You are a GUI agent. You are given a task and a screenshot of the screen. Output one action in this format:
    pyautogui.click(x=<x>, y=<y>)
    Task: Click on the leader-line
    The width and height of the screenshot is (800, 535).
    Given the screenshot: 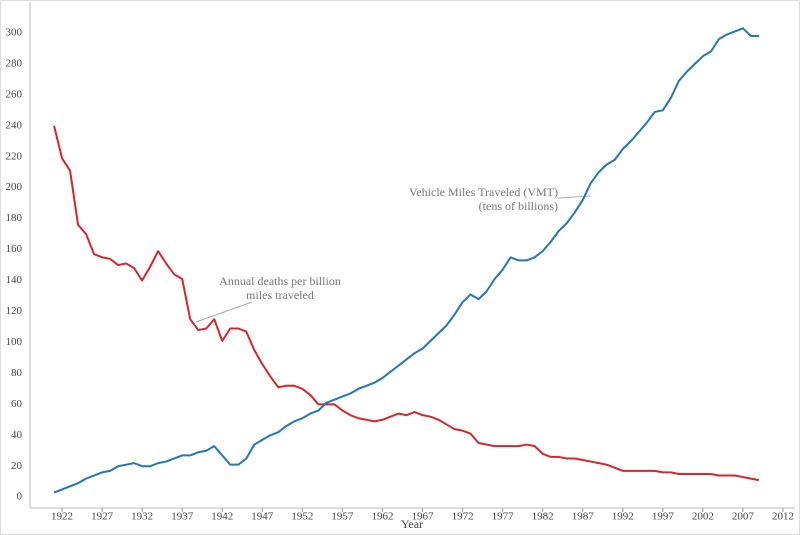 What is the action you would take?
    pyautogui.click(x=224, y=312)
    